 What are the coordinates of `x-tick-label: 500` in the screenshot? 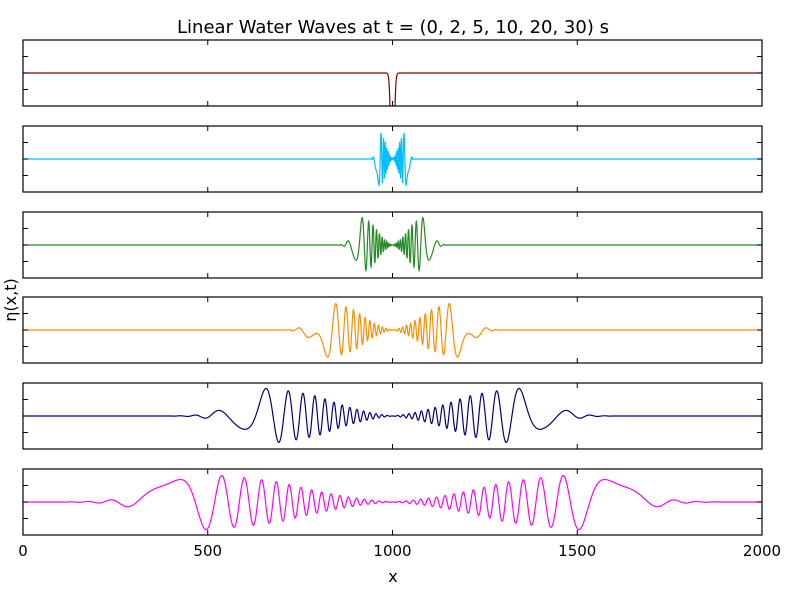 It's located at (207, 551).